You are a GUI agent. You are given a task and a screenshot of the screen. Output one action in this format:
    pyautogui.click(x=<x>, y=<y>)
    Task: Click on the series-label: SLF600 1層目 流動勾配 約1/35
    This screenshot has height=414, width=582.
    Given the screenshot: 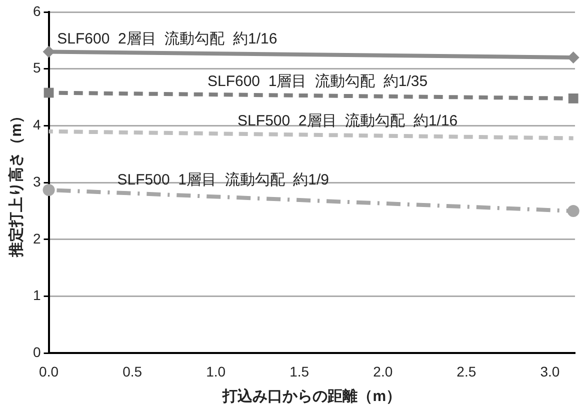 What is the action you would take?
    pyautogui.click(x=317, y=81)
    